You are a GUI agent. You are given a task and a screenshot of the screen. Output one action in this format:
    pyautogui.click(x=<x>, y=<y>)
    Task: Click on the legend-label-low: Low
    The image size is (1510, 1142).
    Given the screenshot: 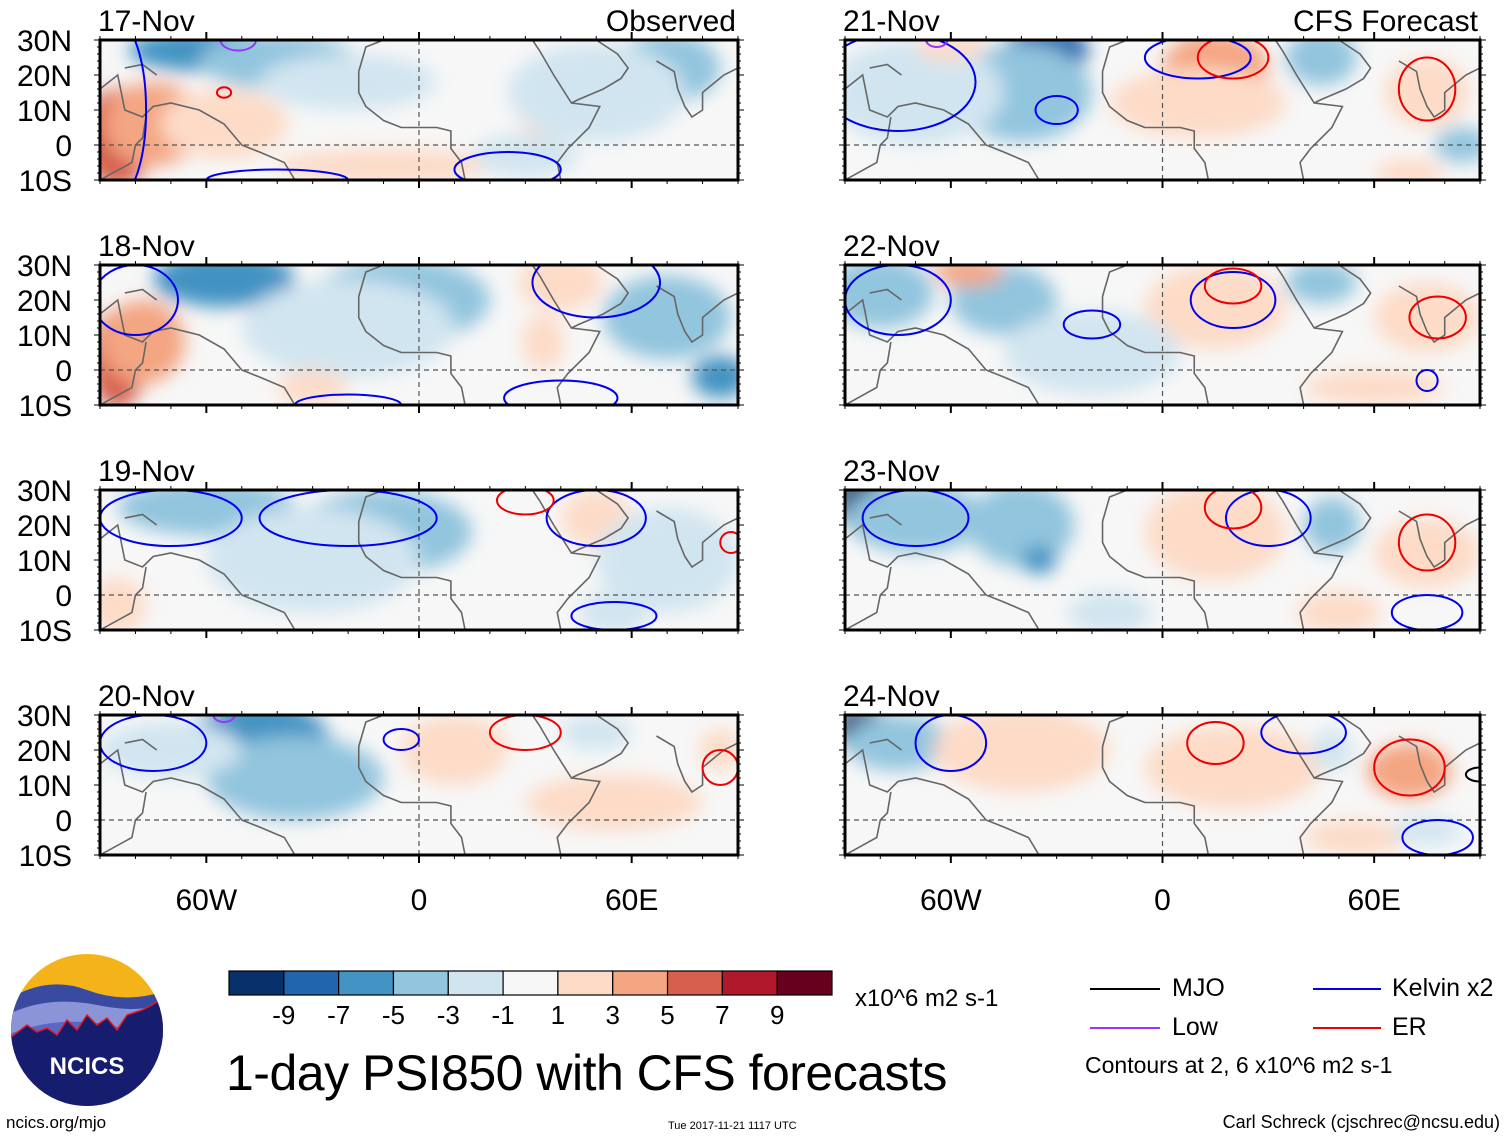 What is the action you would take?
    pyautogui.click(x=1195, y=1027)
    